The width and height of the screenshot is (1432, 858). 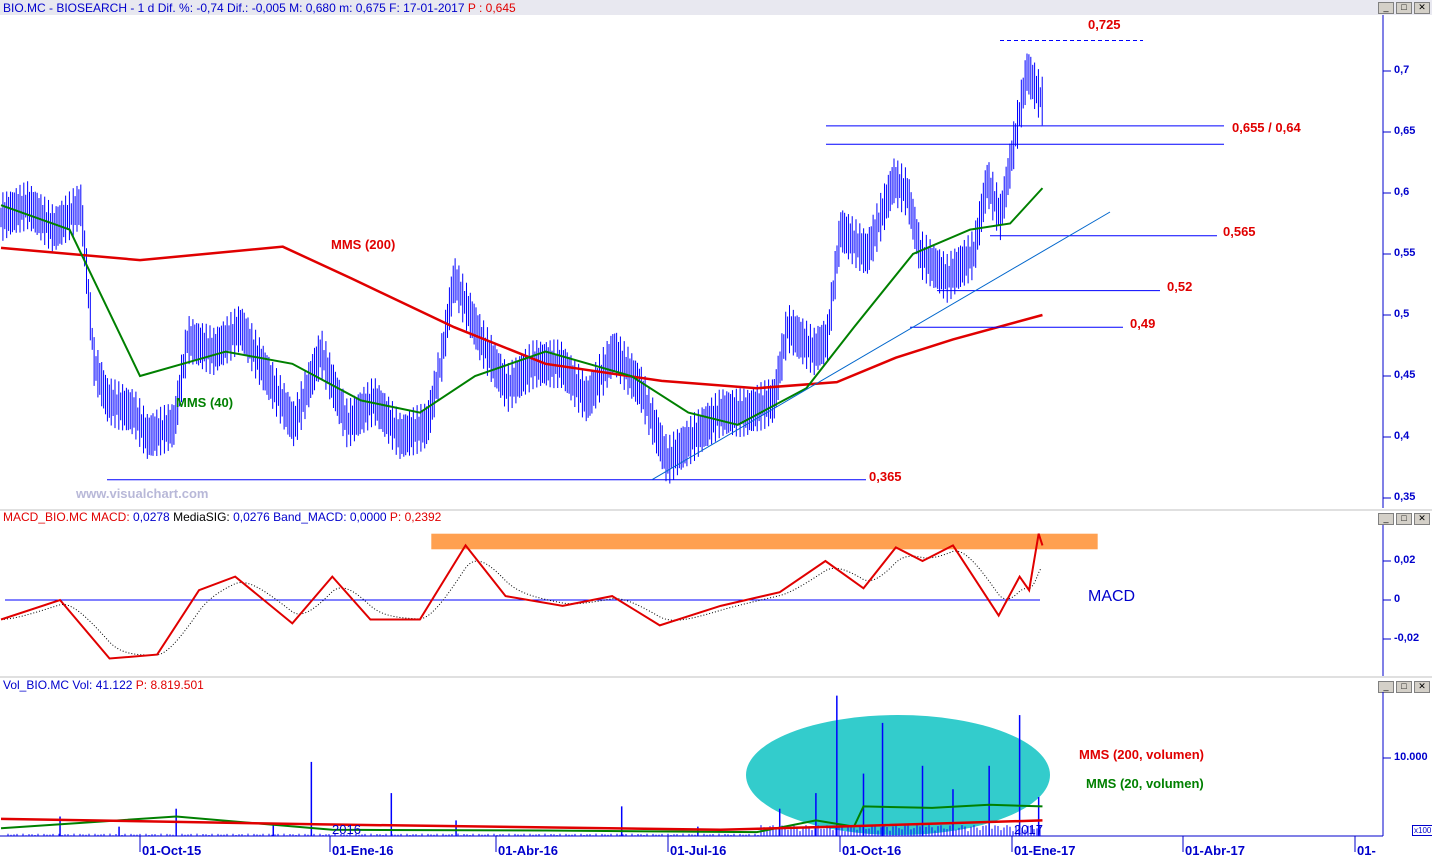 I want to click on date-tick: 01-Oct-16, so click(x=872, y=850).